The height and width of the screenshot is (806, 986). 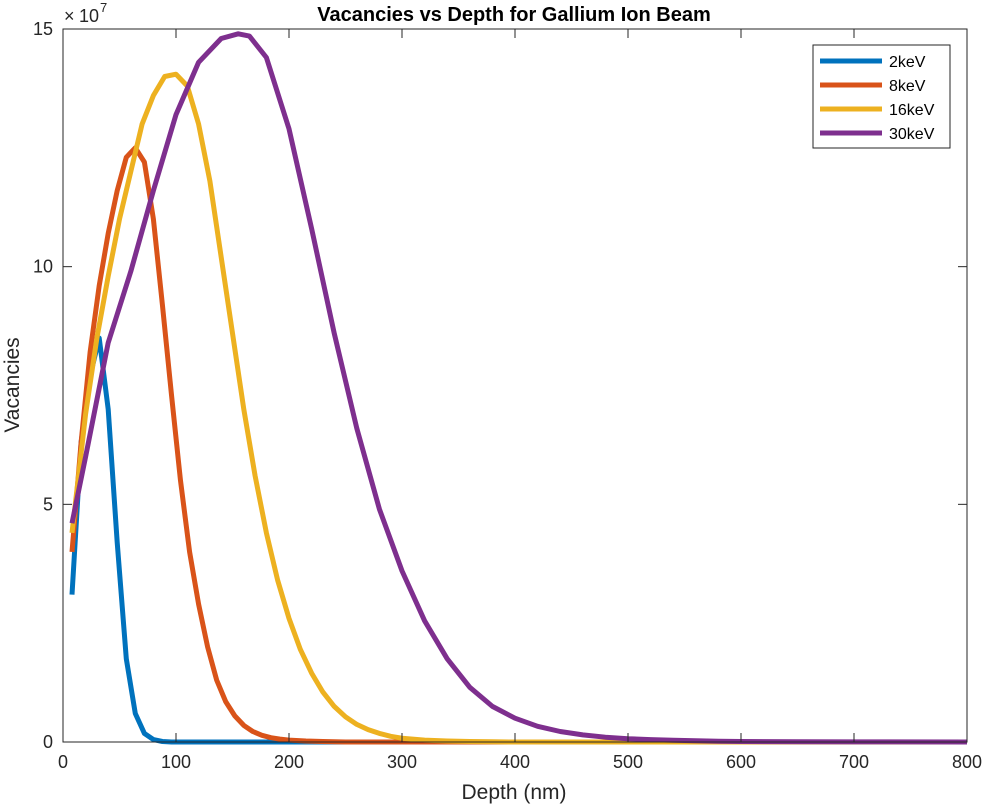 I want to click on x-tick-label: 0, so click(x=63, y=762).